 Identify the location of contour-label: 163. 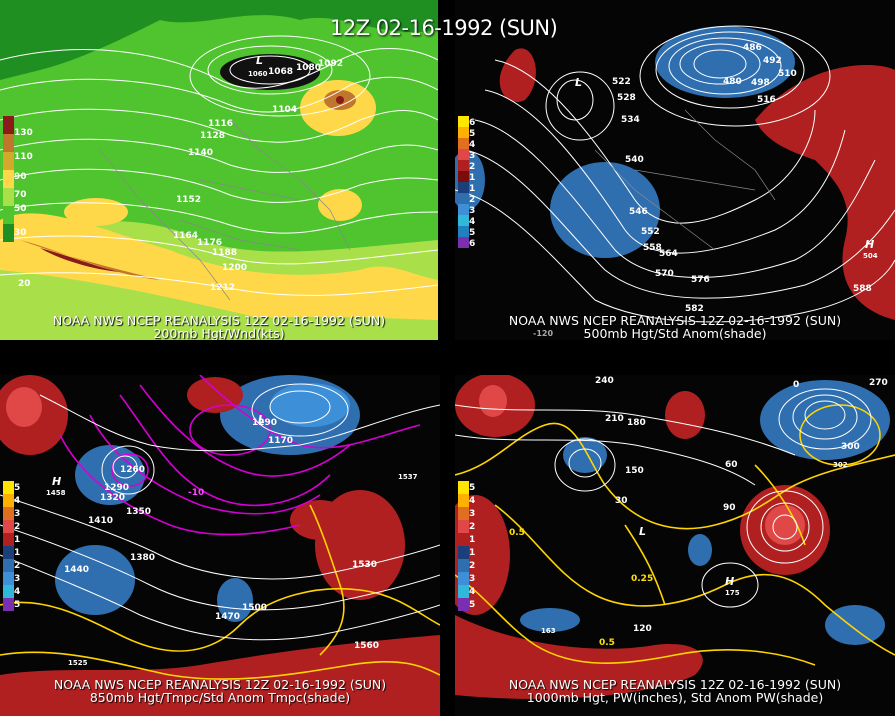
(548, 631).